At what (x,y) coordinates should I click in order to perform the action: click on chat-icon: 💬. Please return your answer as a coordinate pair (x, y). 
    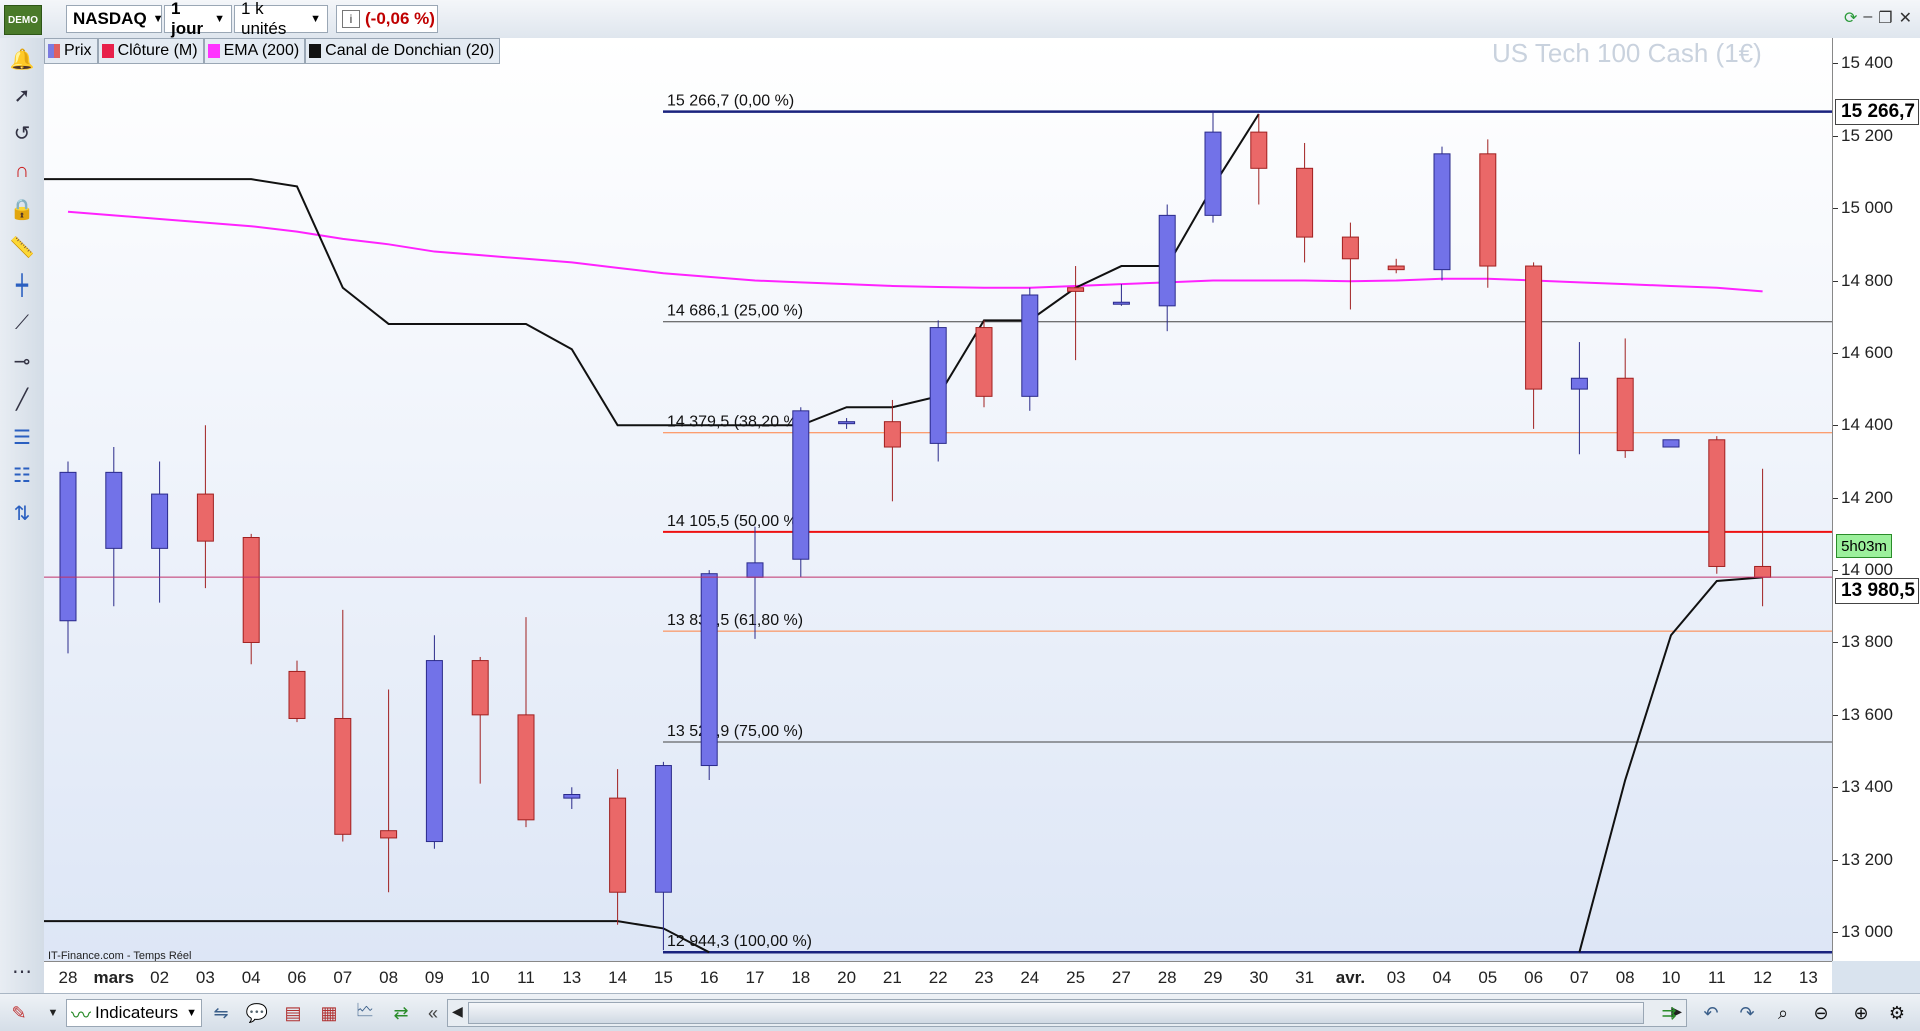
    Looking at the image, I should click on (257, 1012).